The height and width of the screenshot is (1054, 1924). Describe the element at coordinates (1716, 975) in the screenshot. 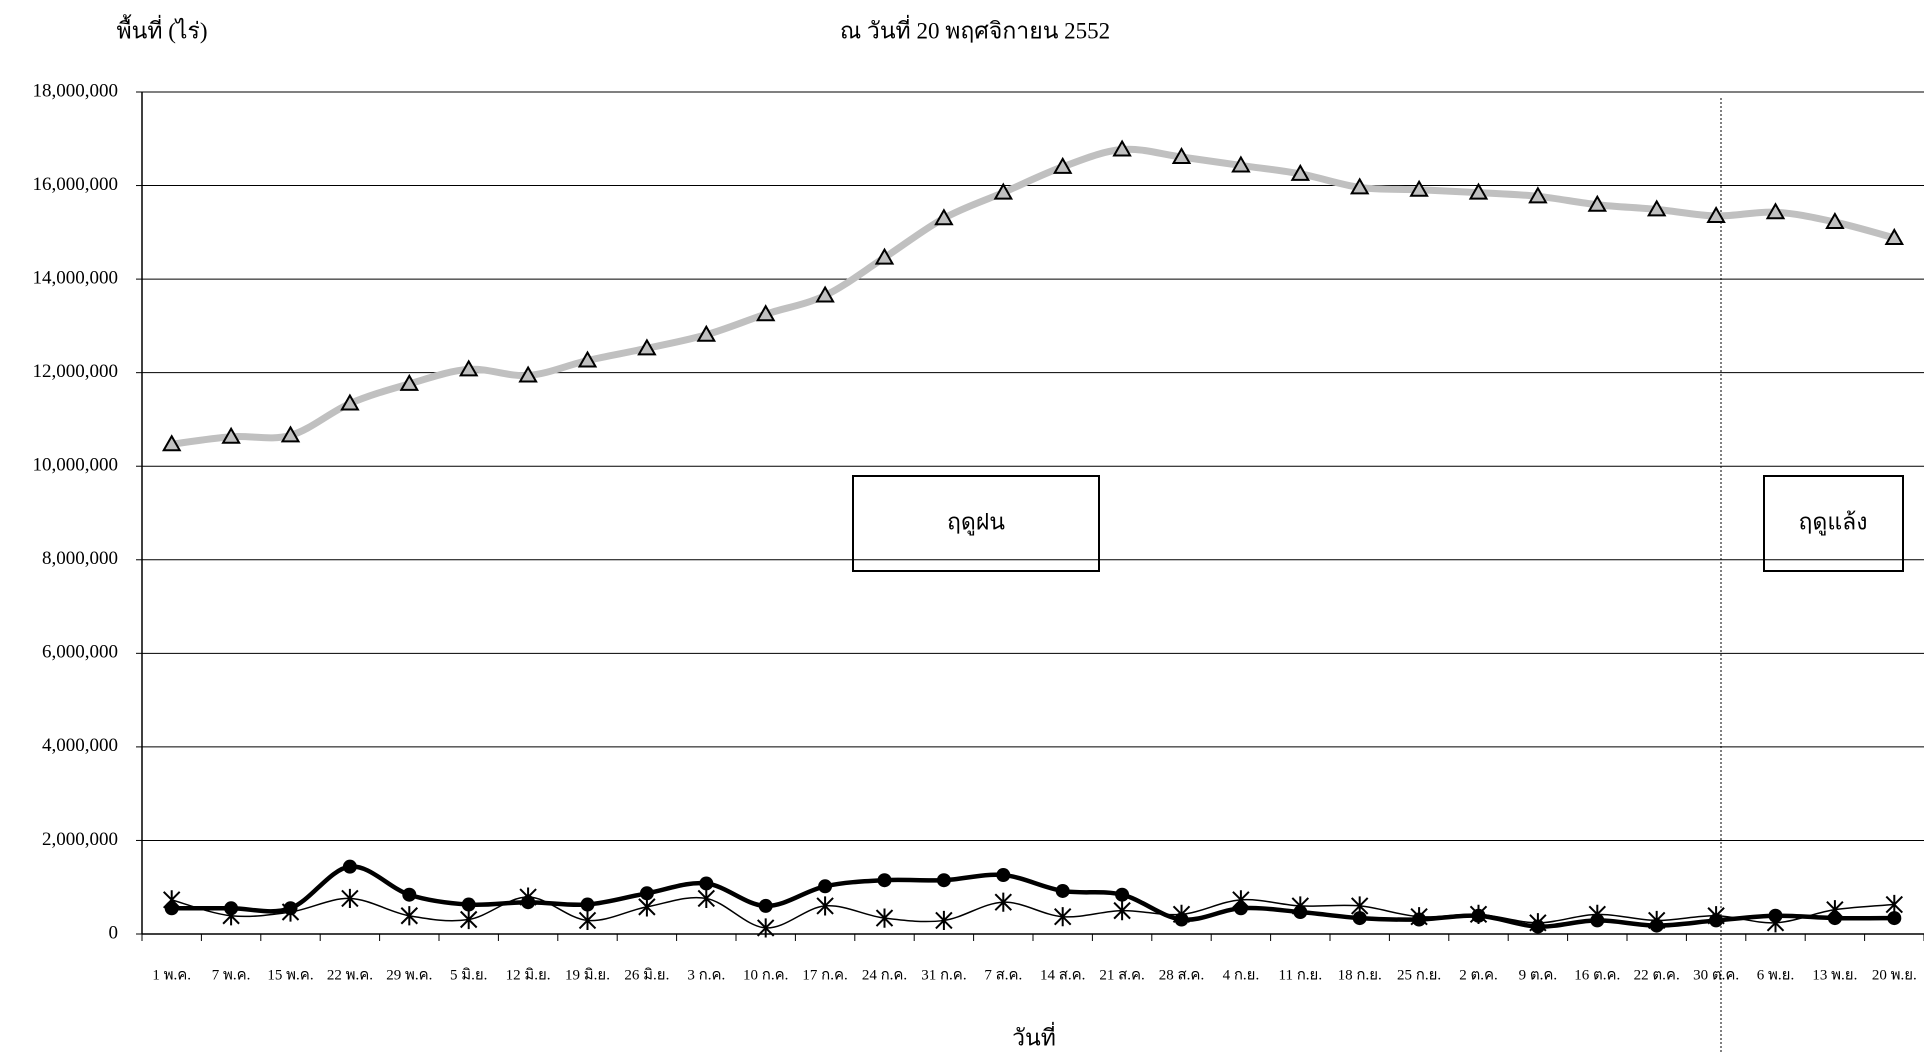

I see `x-tick-label: 30 ต.ค.` at that location.